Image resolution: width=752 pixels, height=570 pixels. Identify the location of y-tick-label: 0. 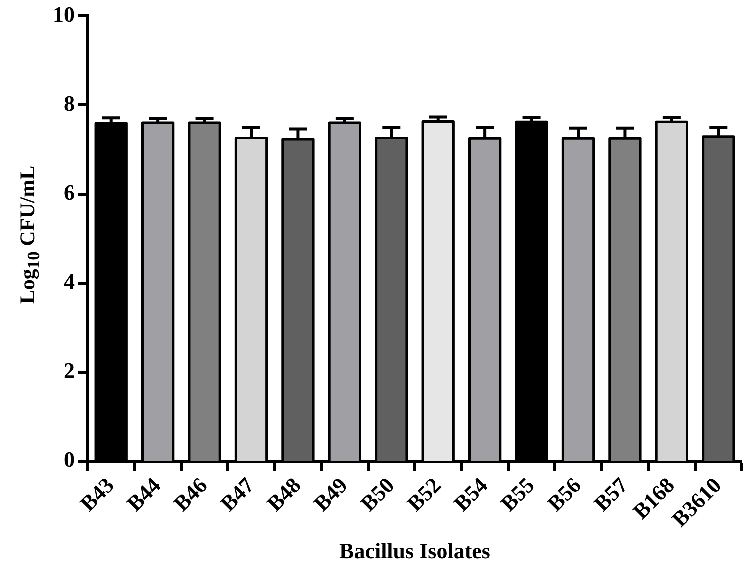
(69, 459).